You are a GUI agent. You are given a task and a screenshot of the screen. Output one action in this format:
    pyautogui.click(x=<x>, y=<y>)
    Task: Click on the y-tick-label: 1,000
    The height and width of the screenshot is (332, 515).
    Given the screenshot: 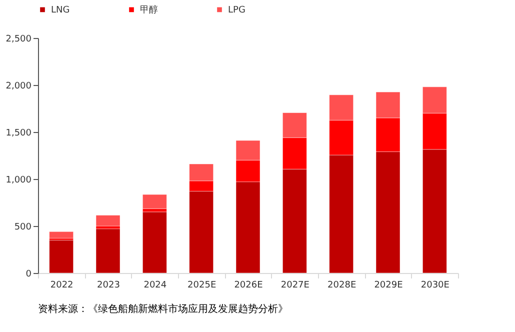 What is the action you would take?
    pyautogui.click(x=19, y=181)
    